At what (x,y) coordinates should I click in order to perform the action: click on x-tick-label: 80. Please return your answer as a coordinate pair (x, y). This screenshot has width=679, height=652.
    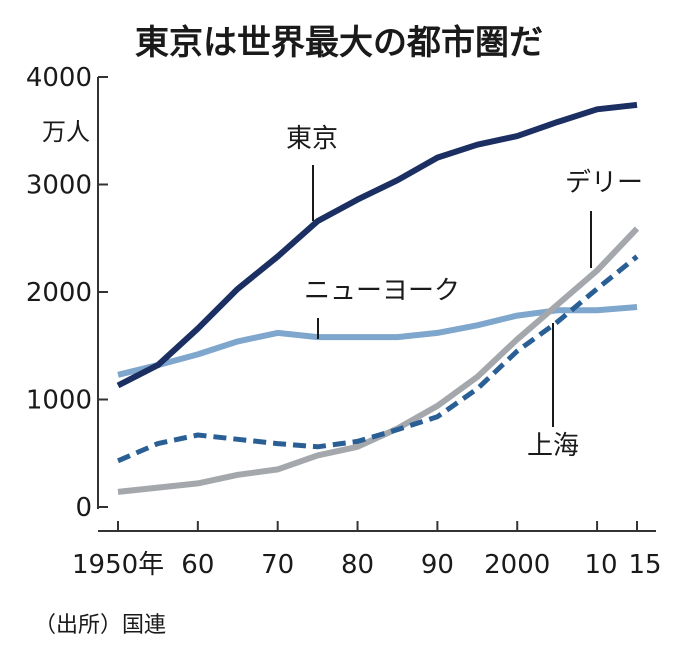
    Looking at the image, I should click on (357, 565).